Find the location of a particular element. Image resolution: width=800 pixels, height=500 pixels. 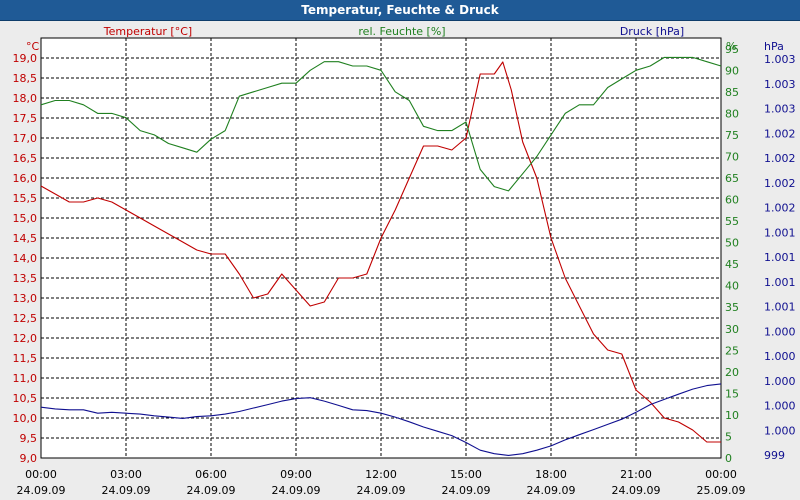

x-tick-date: 25.09.09 is located at coordinates (721, 490).